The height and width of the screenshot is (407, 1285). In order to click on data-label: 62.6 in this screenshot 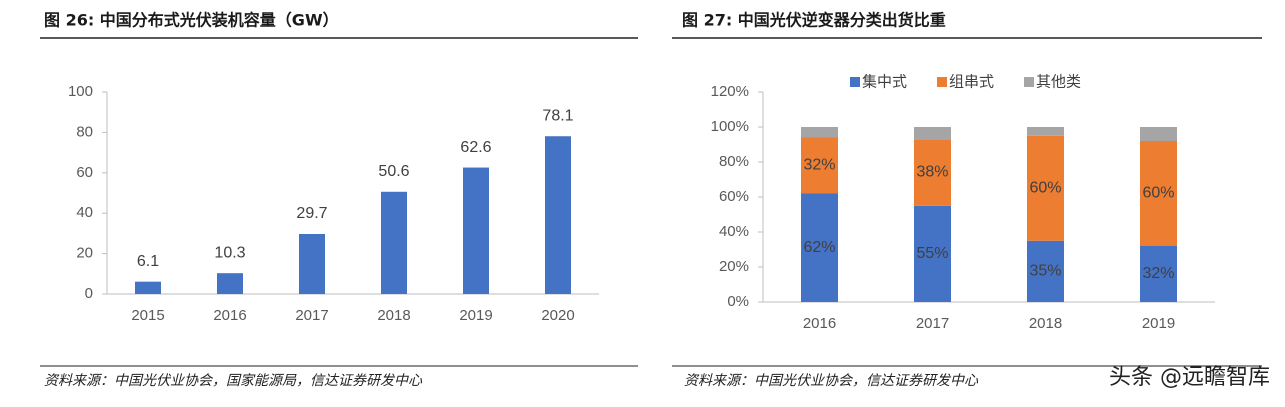, I will do `click(475, 147)`.